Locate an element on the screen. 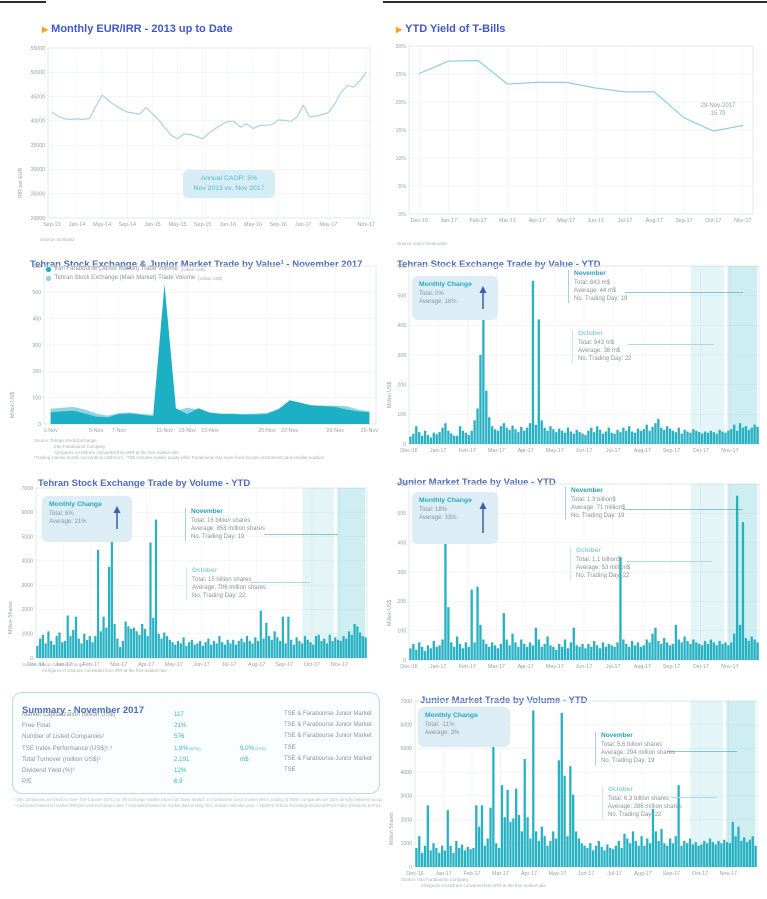  svg-text: 0 is located at coordinates (31, 659).